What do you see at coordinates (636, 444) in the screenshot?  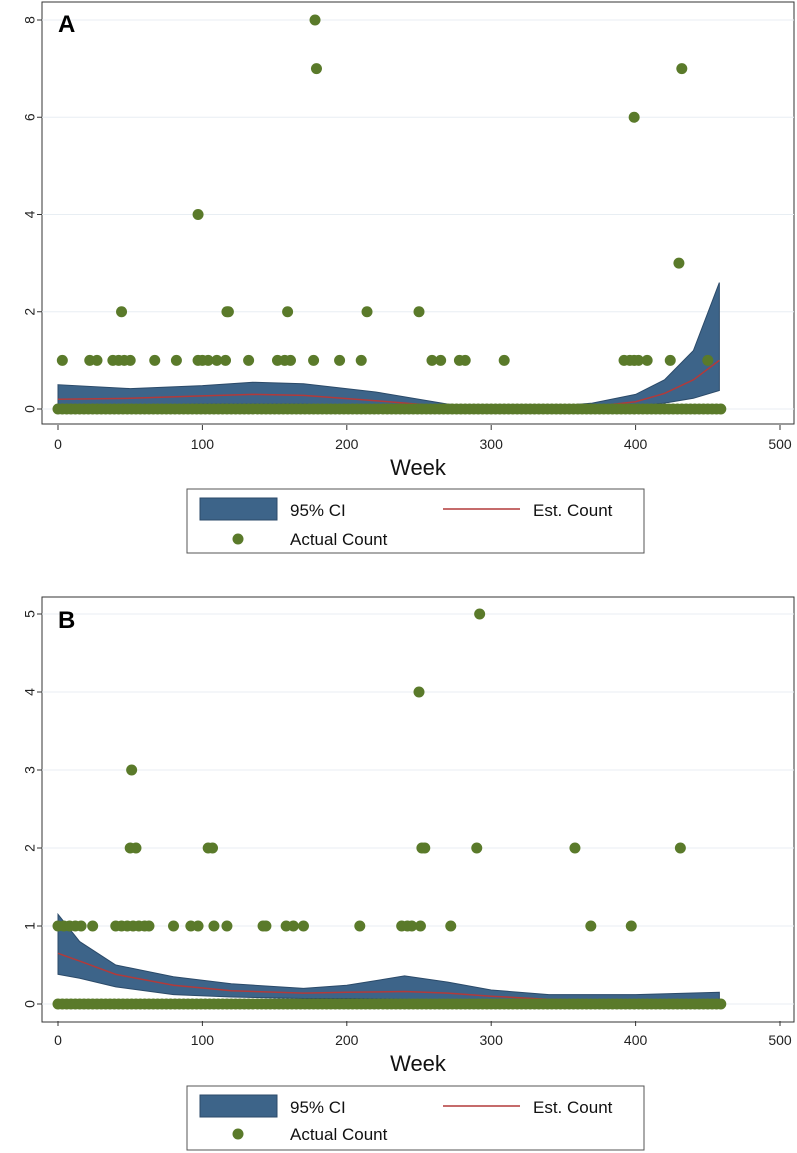 I see `x-tick-label: 400` at bounding box center [636, 444].